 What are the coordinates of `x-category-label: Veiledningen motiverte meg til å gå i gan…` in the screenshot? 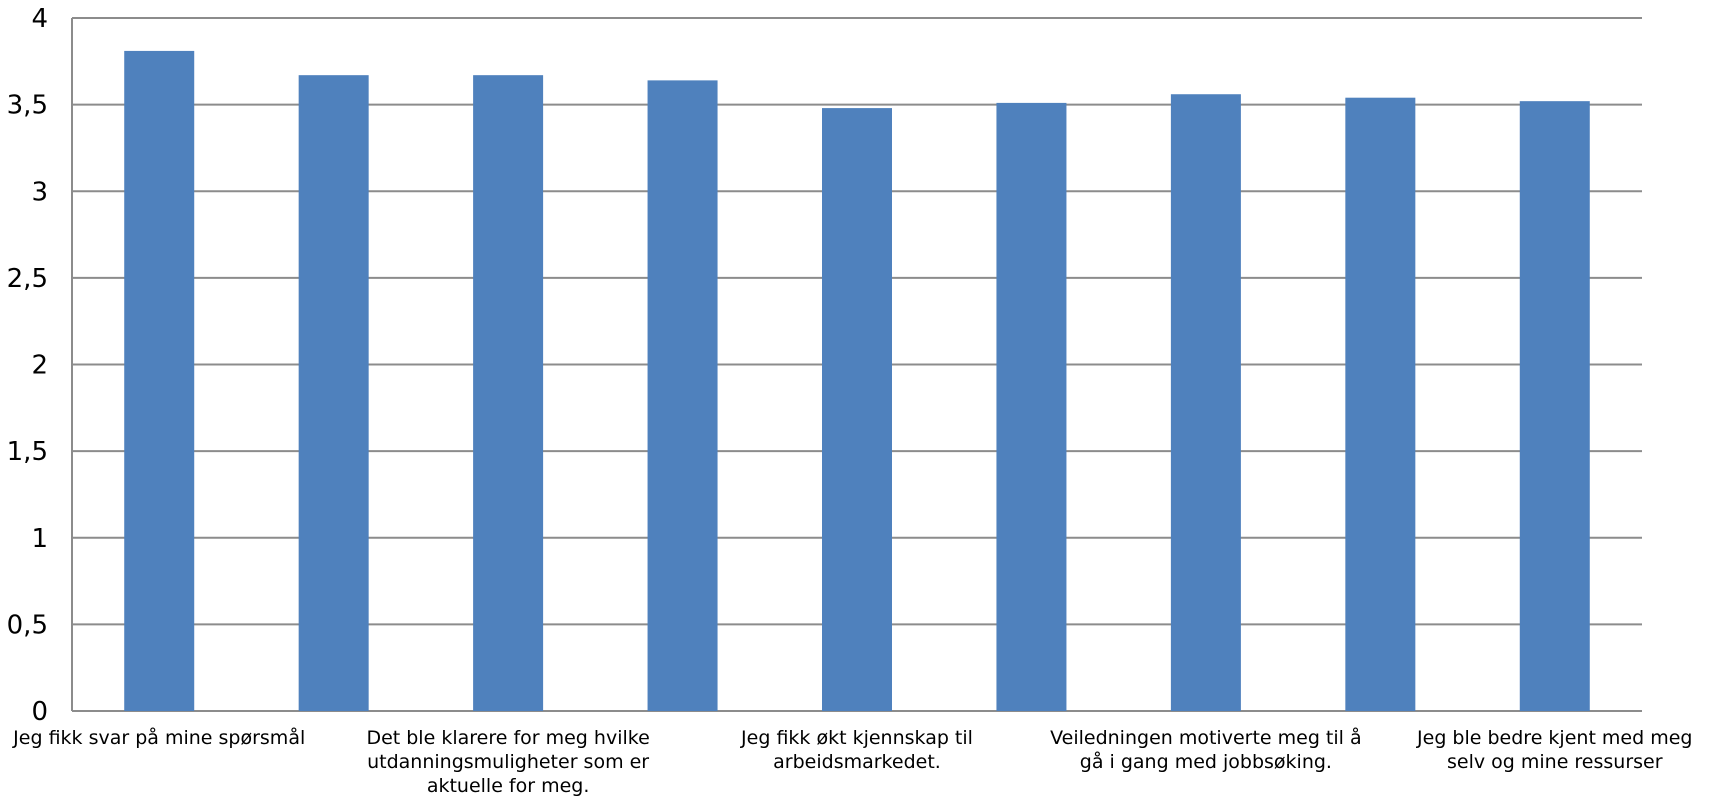 It's located at (1206, 749).